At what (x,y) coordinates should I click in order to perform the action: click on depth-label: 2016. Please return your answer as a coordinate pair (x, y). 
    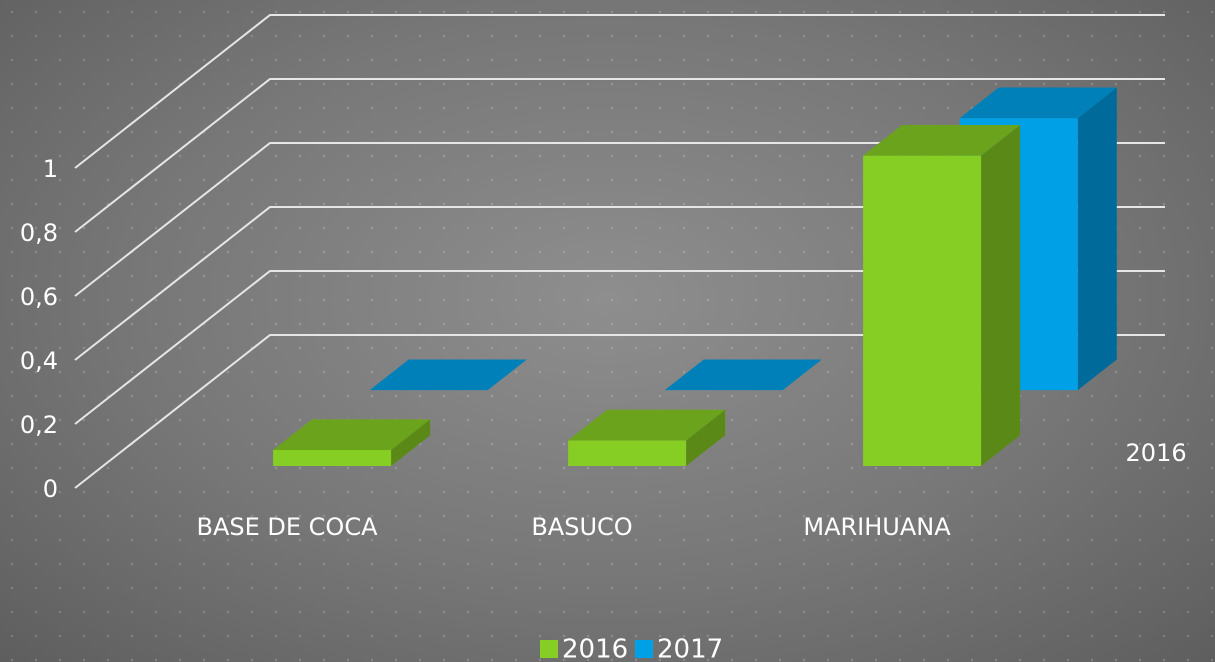
    Looking at the image, I should click on (1156, 453).